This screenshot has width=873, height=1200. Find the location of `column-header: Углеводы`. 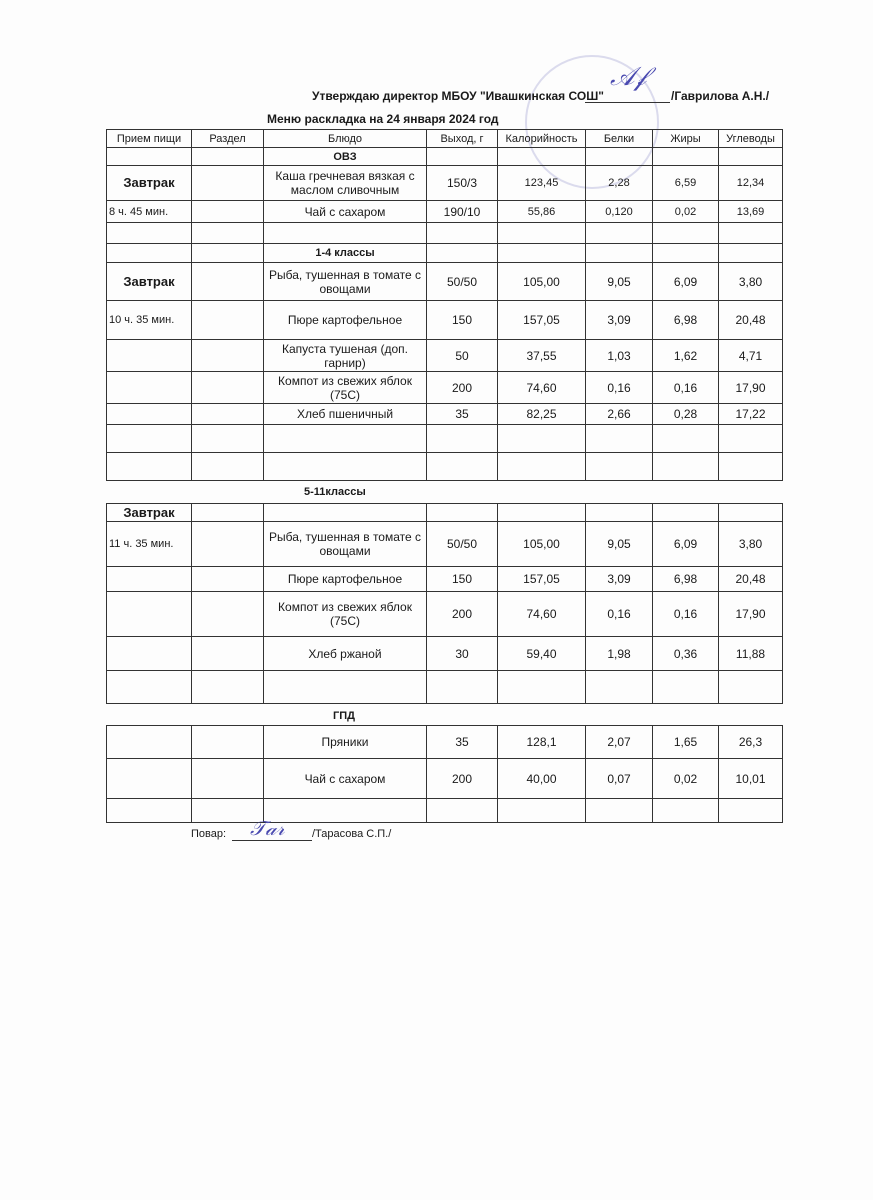

column-header: Углеводы is located at coordinates (750, 138).